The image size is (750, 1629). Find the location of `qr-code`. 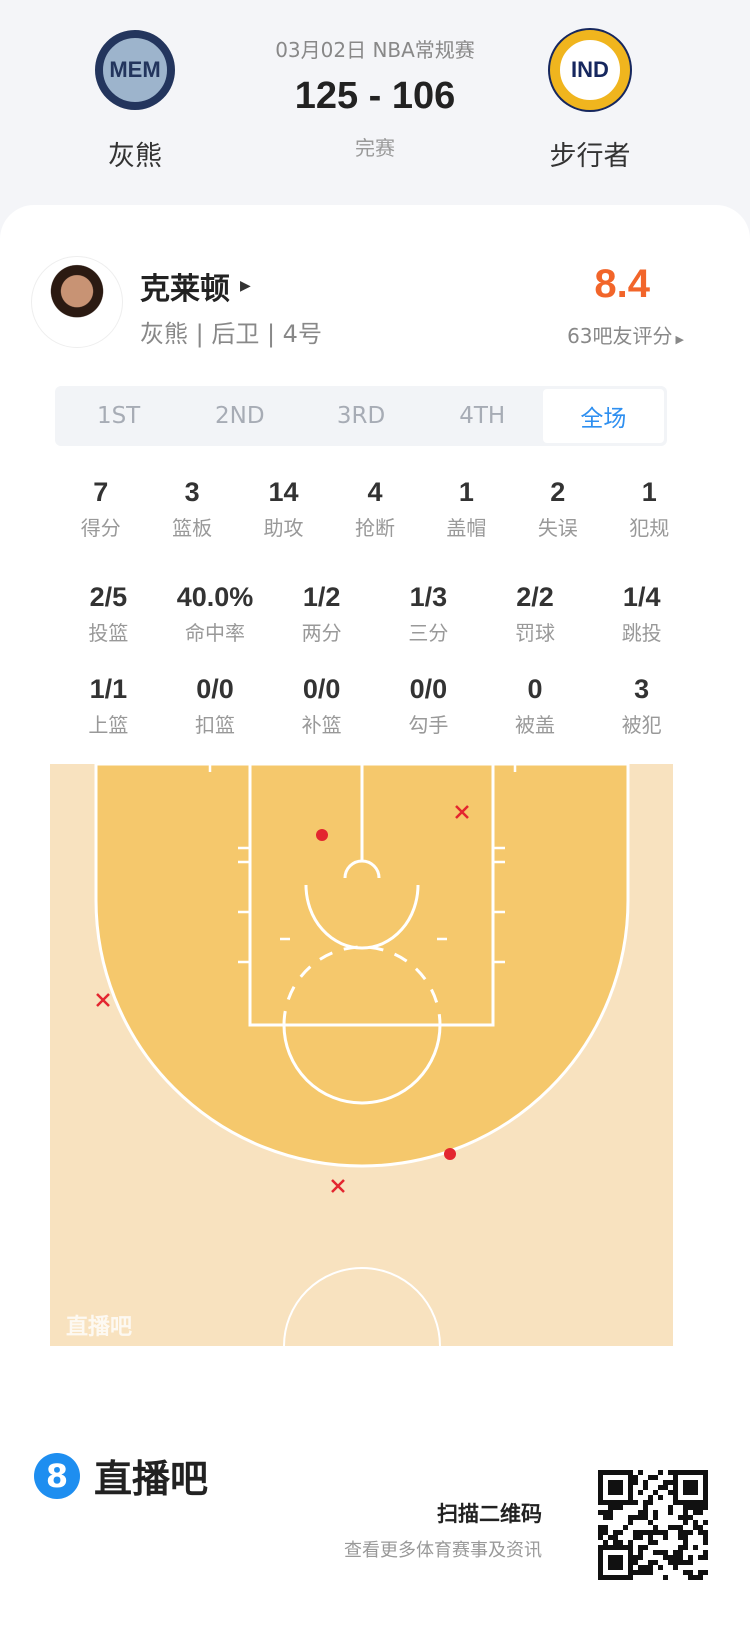

qr-code is located at coordinates (653, 1525).